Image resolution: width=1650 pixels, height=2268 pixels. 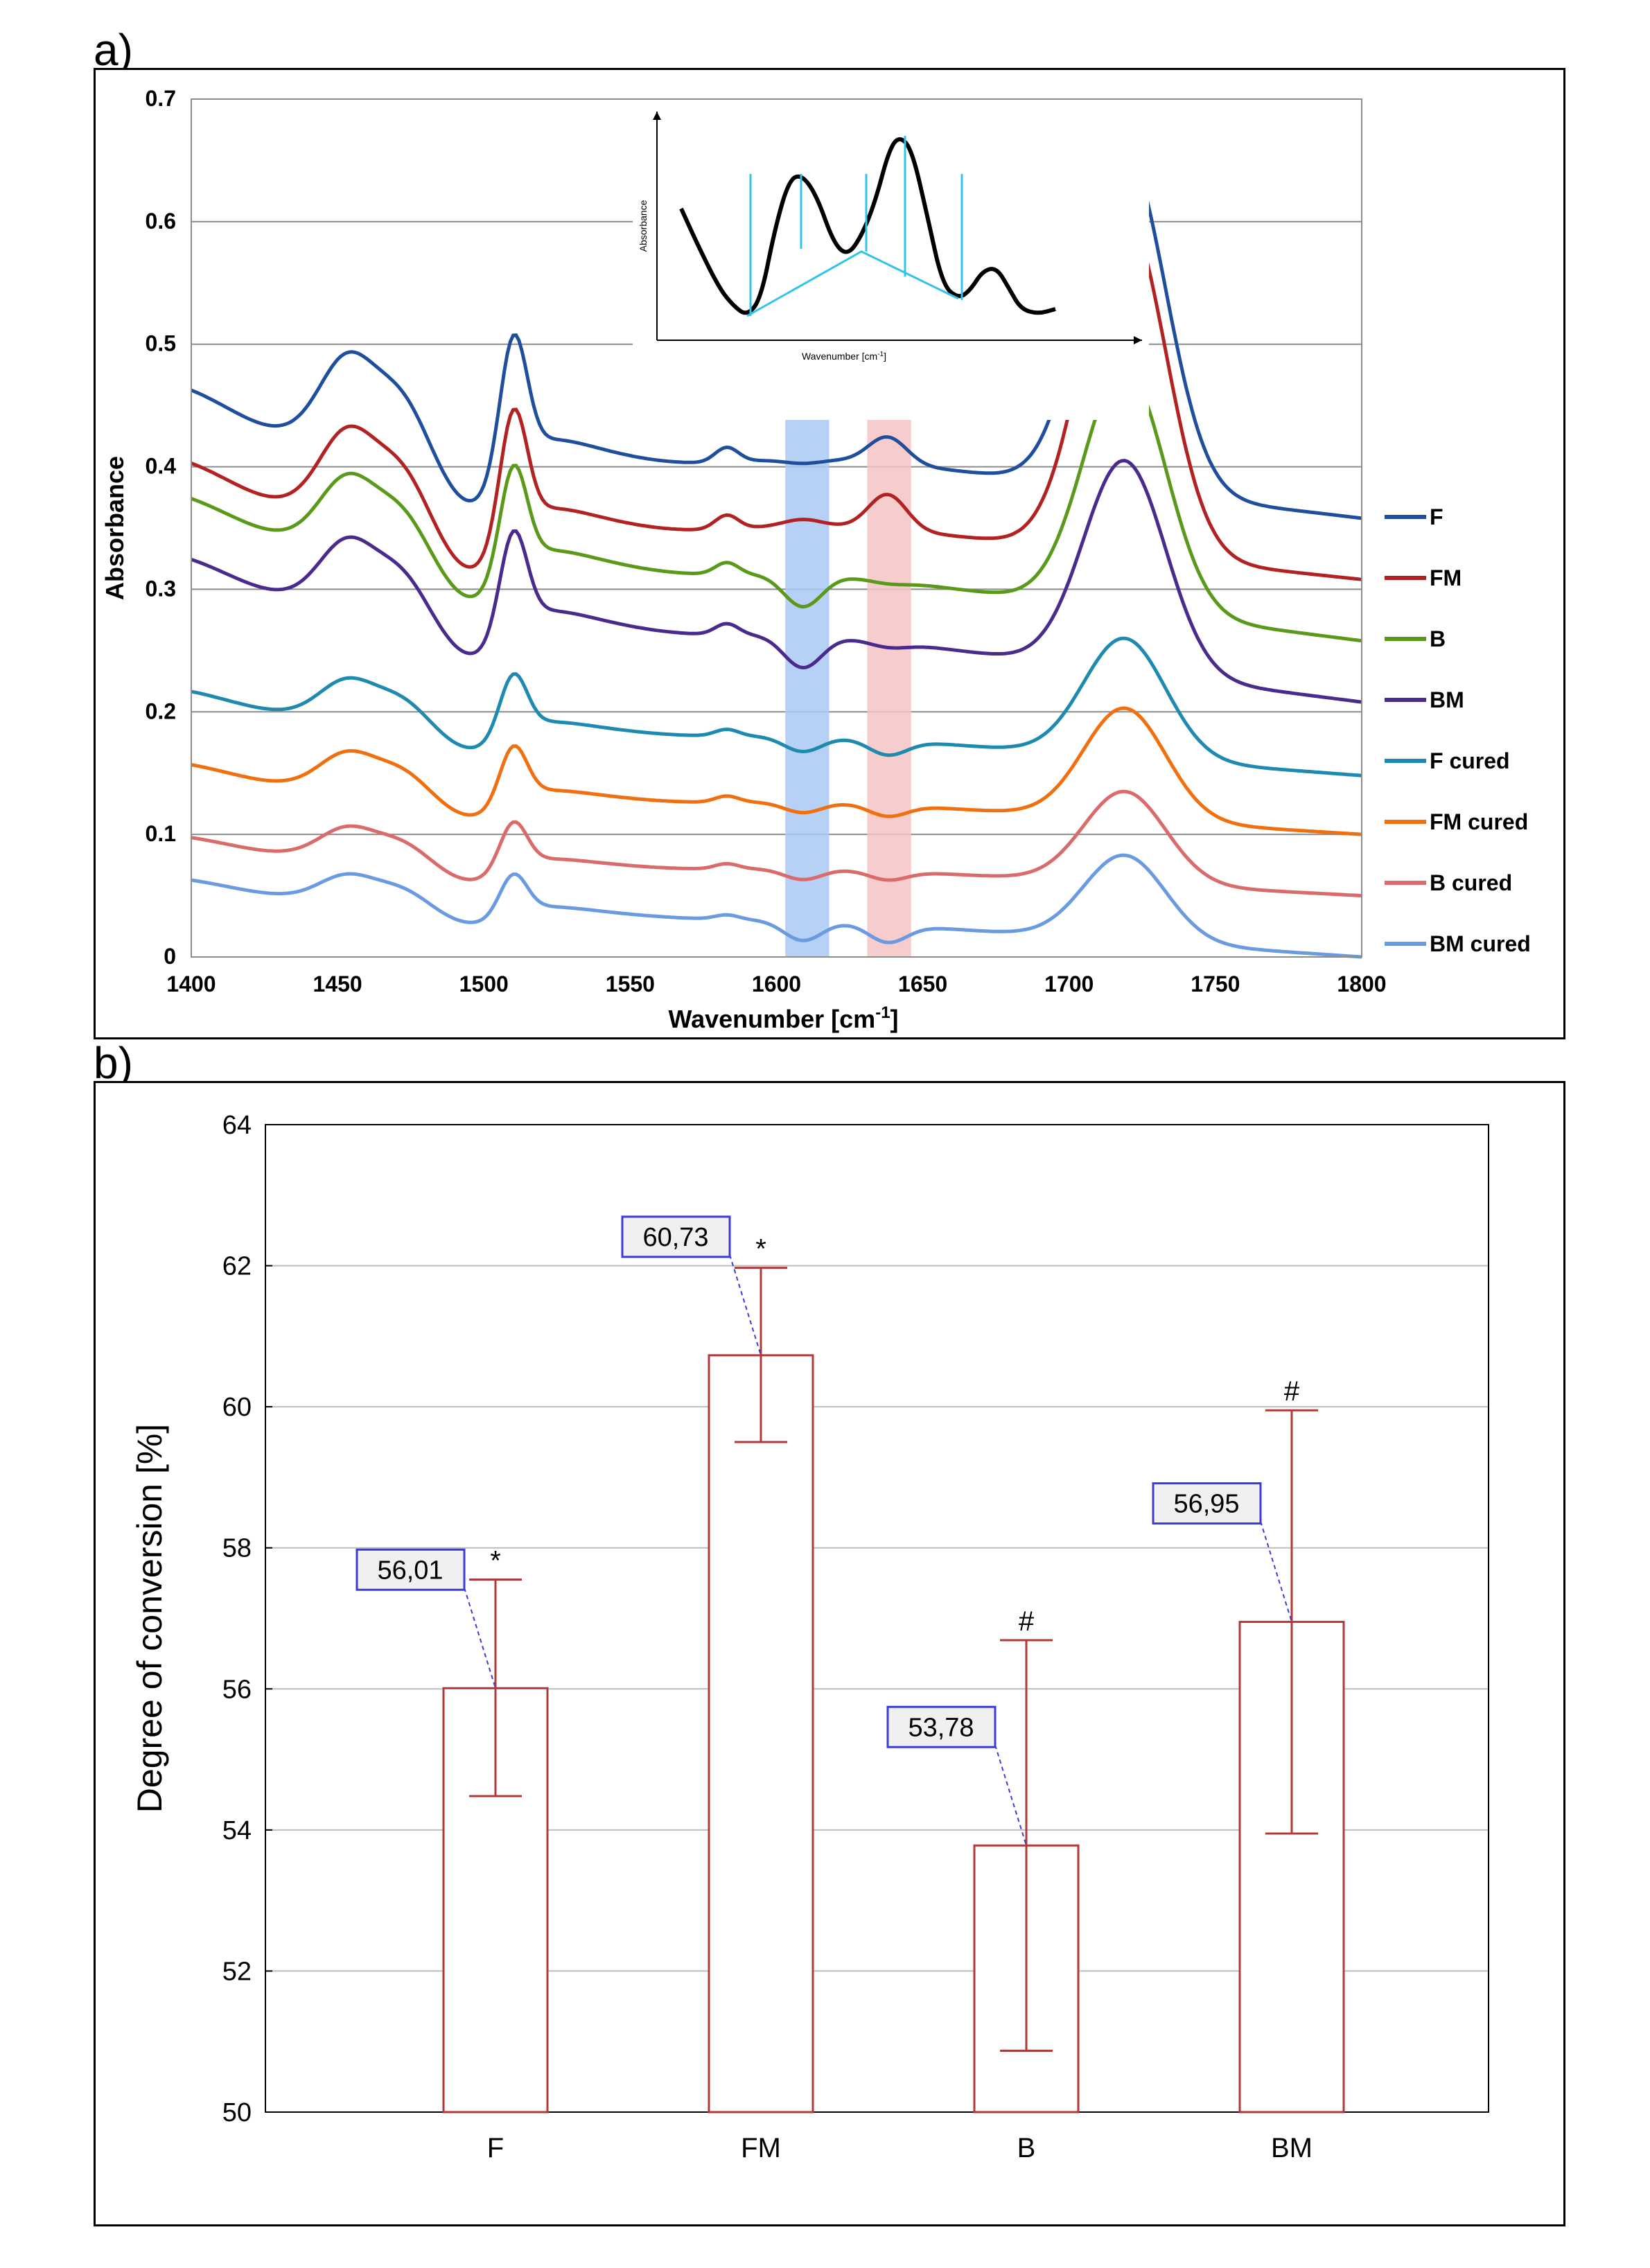 What do you see at coordinates (1138, 340) in the screenshot?
I see `inset-x-arrow` at bounding box center [1138, 340].